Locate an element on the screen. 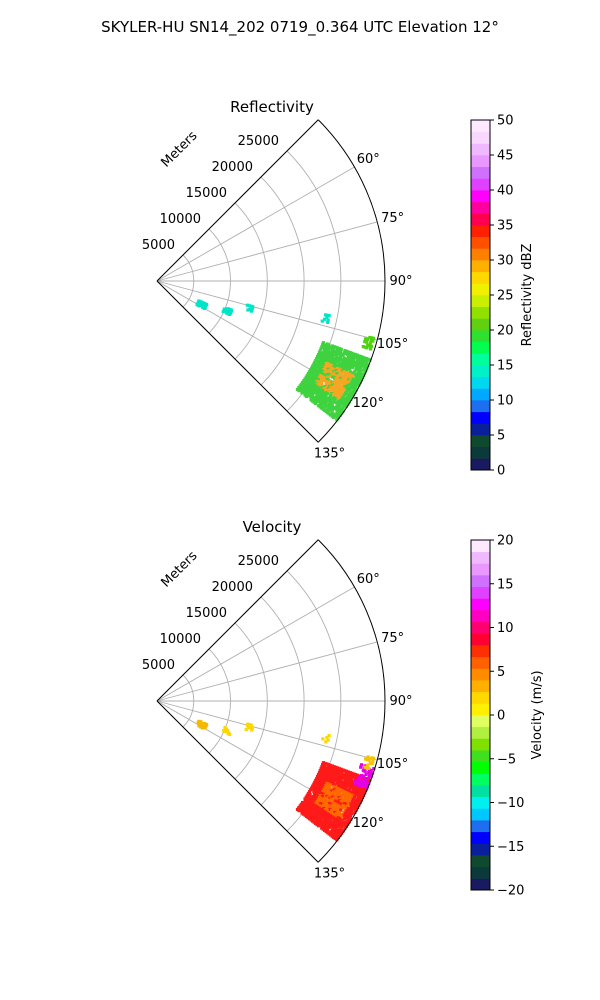 The width and height of the screenshot is (600, 1000). reflectivity-sector-frame is located at coordinates (271, 281).